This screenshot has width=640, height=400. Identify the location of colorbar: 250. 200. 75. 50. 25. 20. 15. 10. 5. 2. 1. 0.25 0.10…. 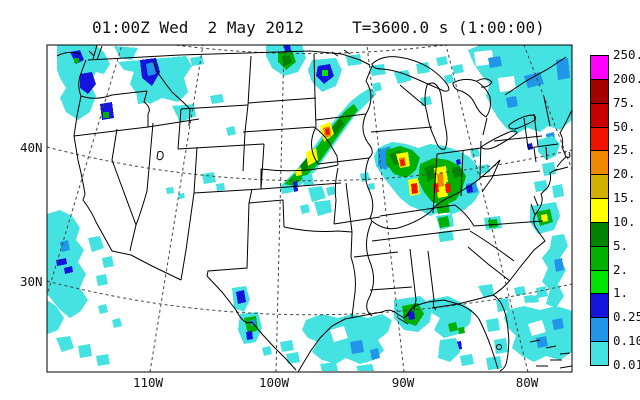
(615, 210).